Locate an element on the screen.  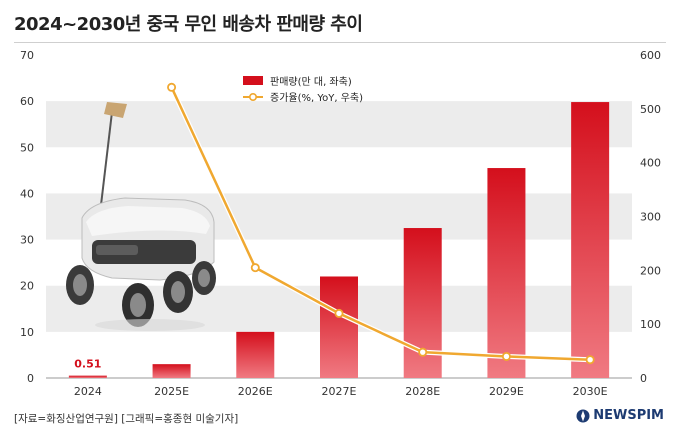
y-left-tick-70: 70 is located at coordinates (27, 55).